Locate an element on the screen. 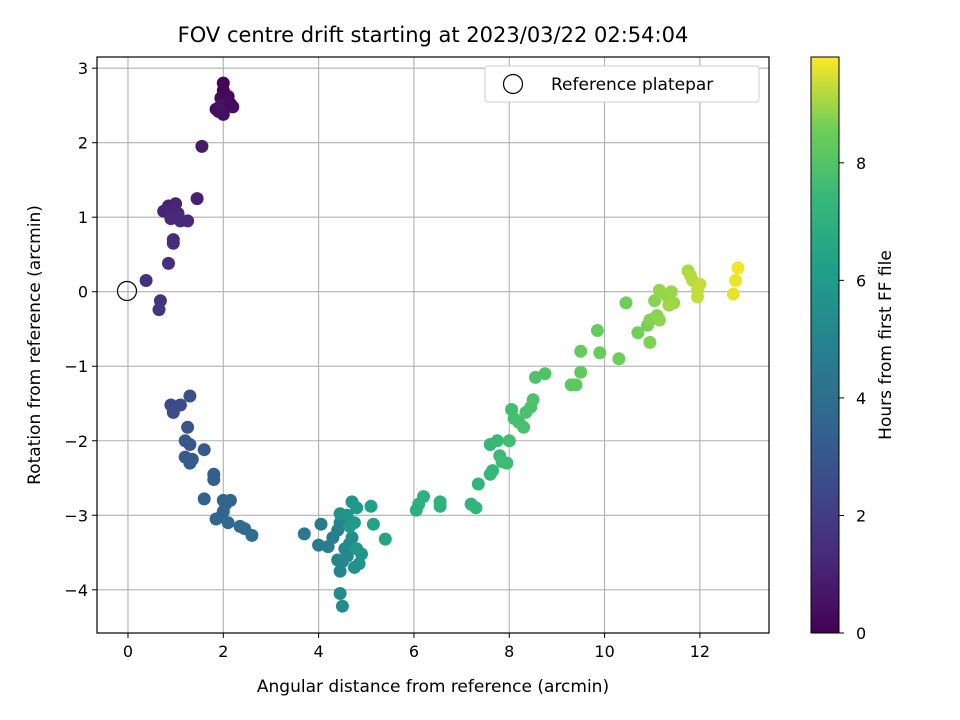 The image size is (960, 720). x-tick-label: 10 is located at coordinates (604, 651).